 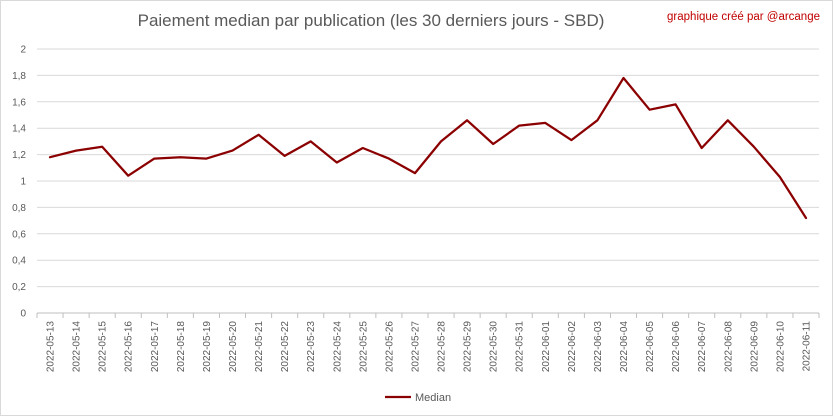 I want to click on x-tick-label: 2022-05-18, so click(x=181, y=347).